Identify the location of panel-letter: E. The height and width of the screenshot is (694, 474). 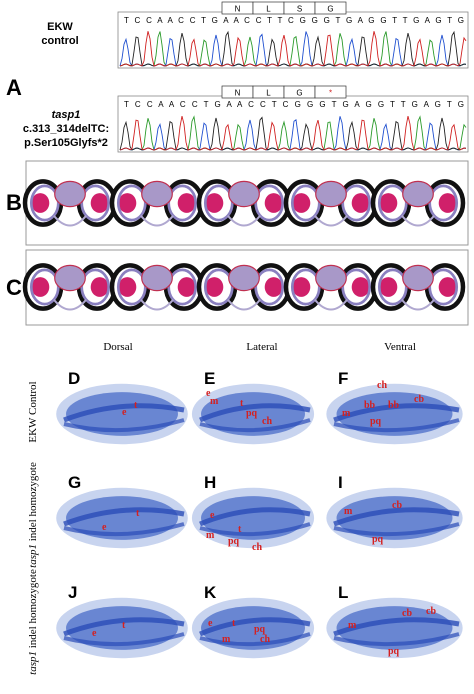
(209, 378).